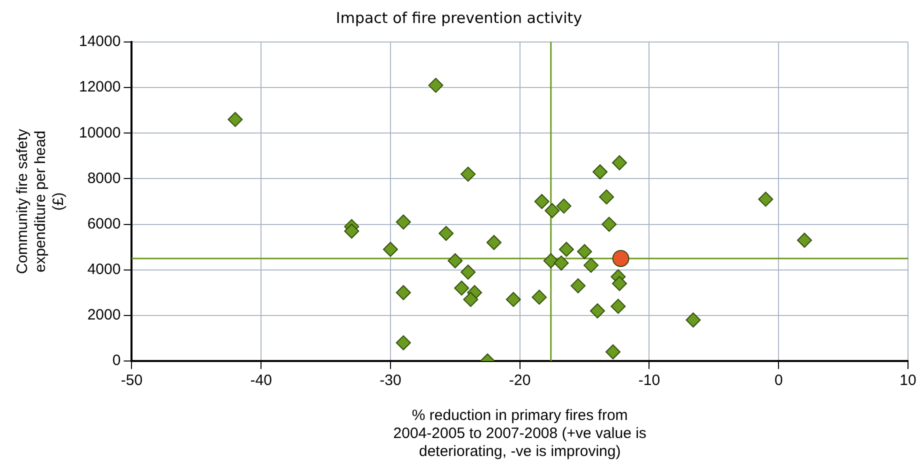 Image resolution: width=924 pixels, height=469 pixels. Describe the element at coordinates (104, 178) in the screenshot. I see `y-tick-label: 8000` at that location.